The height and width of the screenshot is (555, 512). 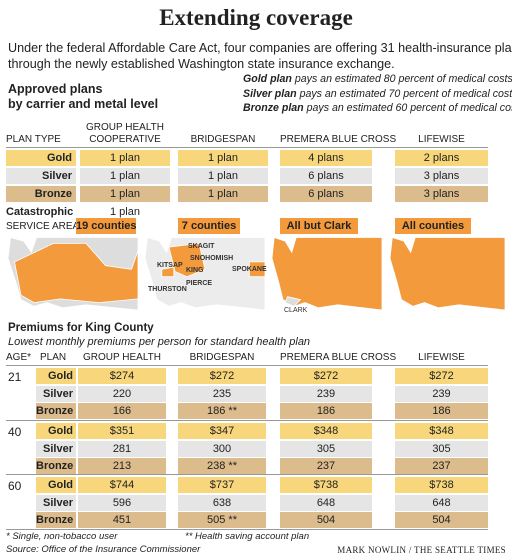 I want to click on premium-value: 596, so click(x=122, y=502).